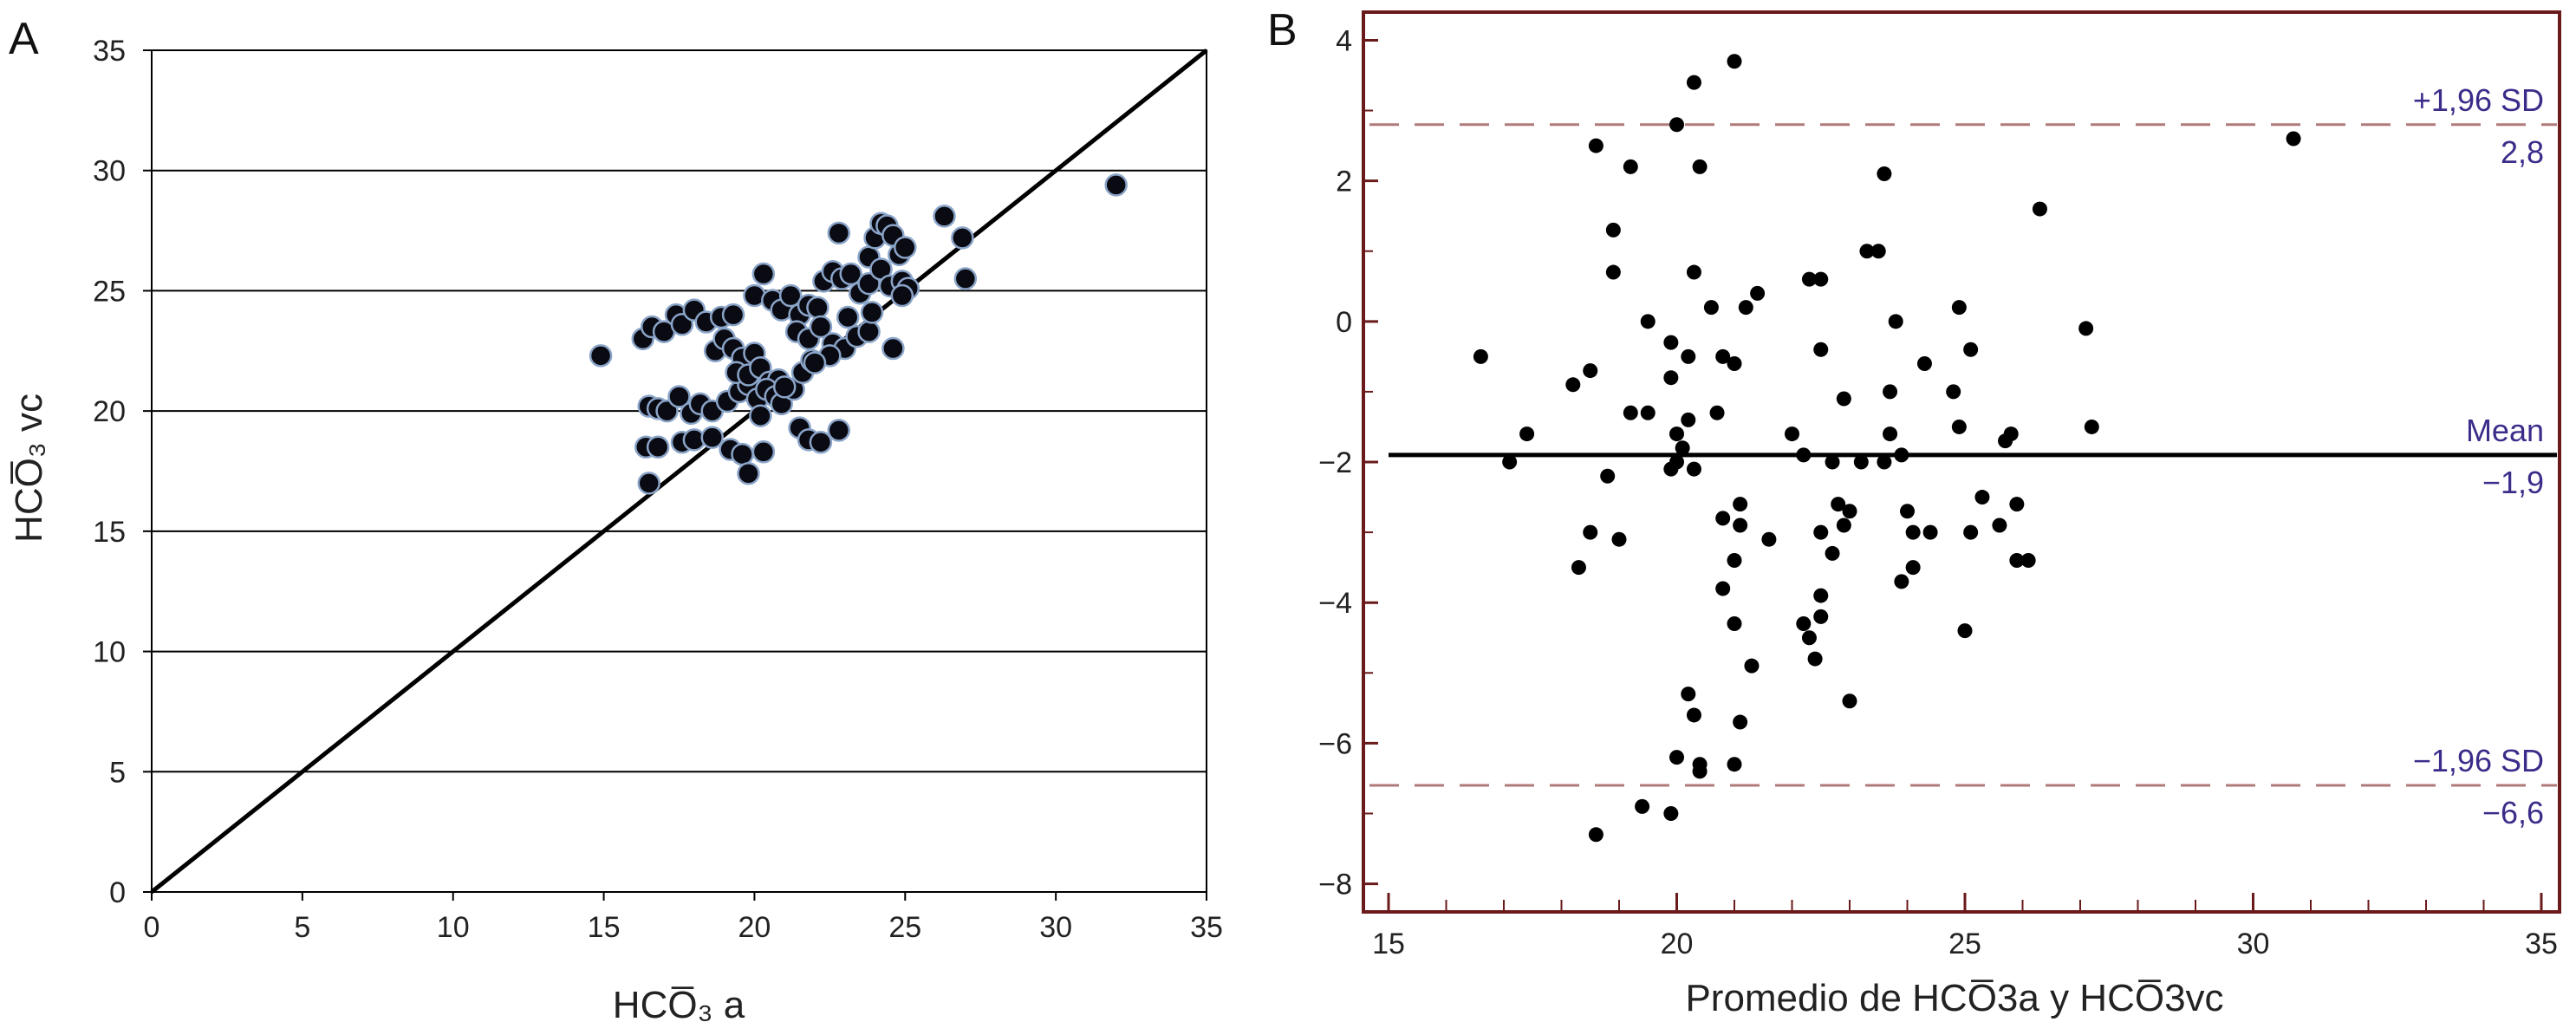  I want to click on y-tick-label: 25, so click(109, 291).